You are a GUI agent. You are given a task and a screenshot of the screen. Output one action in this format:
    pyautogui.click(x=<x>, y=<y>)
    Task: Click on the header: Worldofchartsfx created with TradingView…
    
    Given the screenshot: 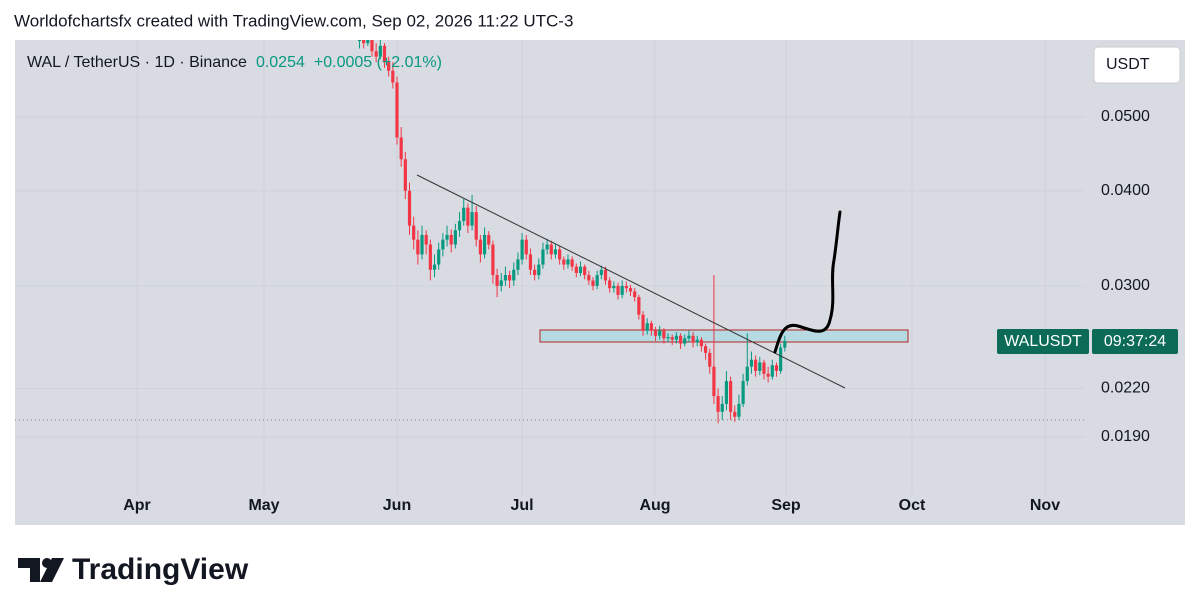 What is the action you would take?
    pyautogui.click(x=293, y=20)
    